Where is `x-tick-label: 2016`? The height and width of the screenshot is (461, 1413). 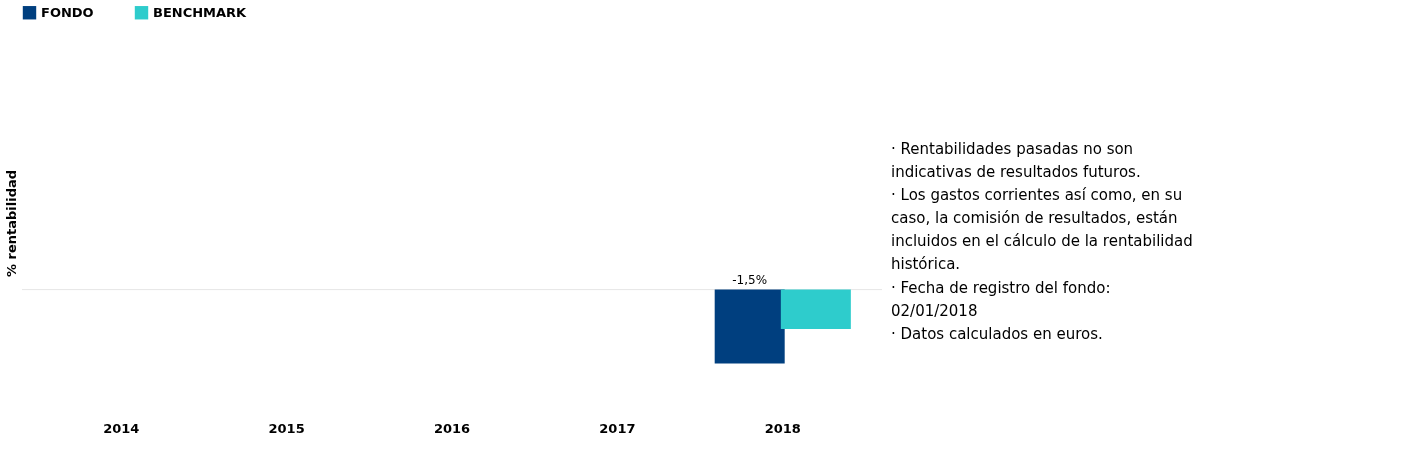
x-tick-label: 2016 is located at coordinates (452, 428).